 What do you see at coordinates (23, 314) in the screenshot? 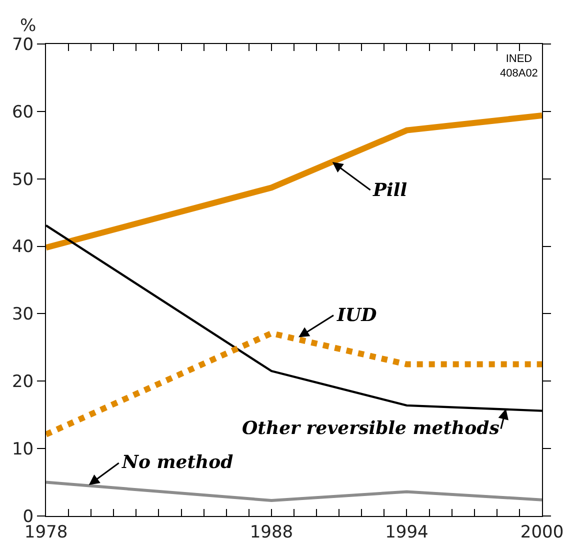
I see `y-tick-label: 30` at bounding box center [23, 314].